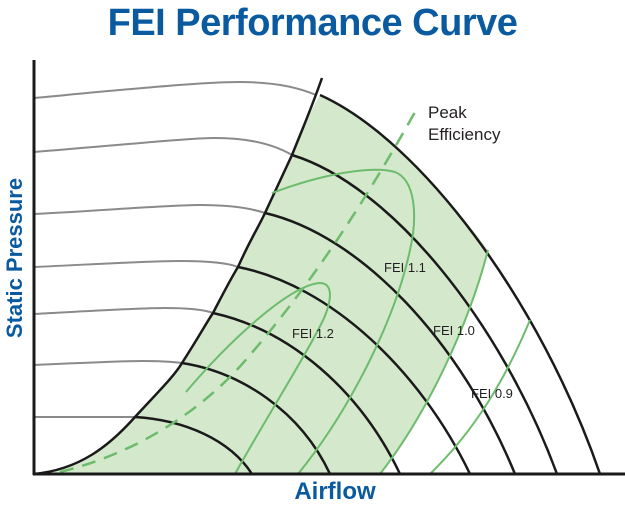 Image resolution: width=625 pixels, height=510 pixels. I want to click on fei-1.2-label: FEI 1.2, so click(313, 333).